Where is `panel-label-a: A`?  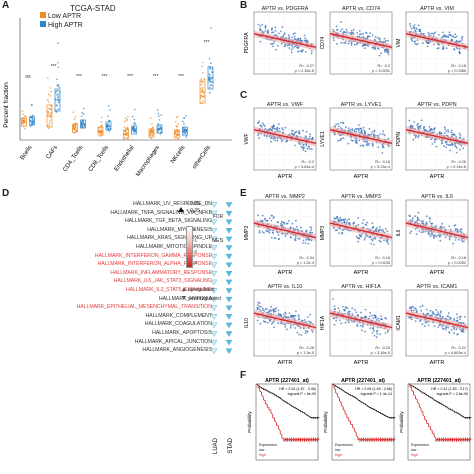 panel-label-a: A is located at coordinates (6, 5).